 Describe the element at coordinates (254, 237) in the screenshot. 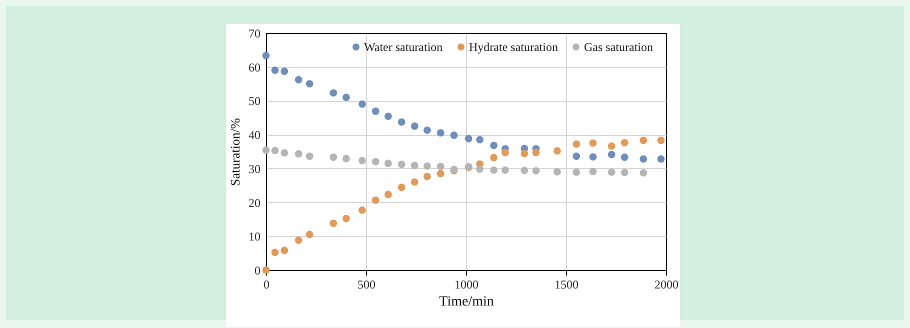

I see `y-tick-label: 10` at that location.